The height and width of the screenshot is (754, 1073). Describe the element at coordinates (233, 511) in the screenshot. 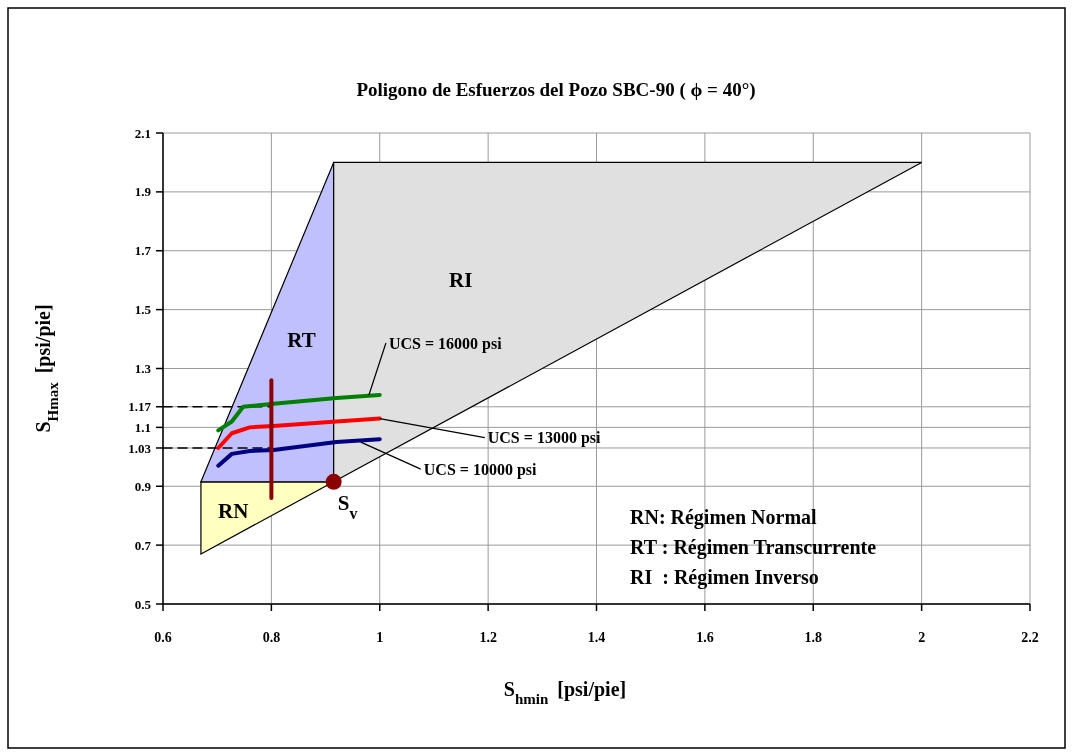

I see `series-label: RN` at that location.